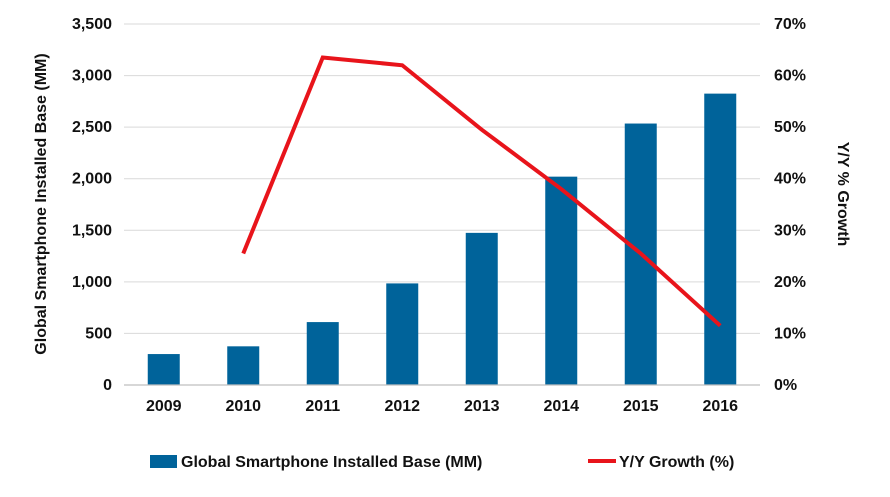 The width and height of the screenshot is (890, 497). What do you see at coordinates (331, 462) in the screenshot?
I see `legend-bar-label: Global Smartphone Installed Base (MM)` at bounding box center [331, 462].